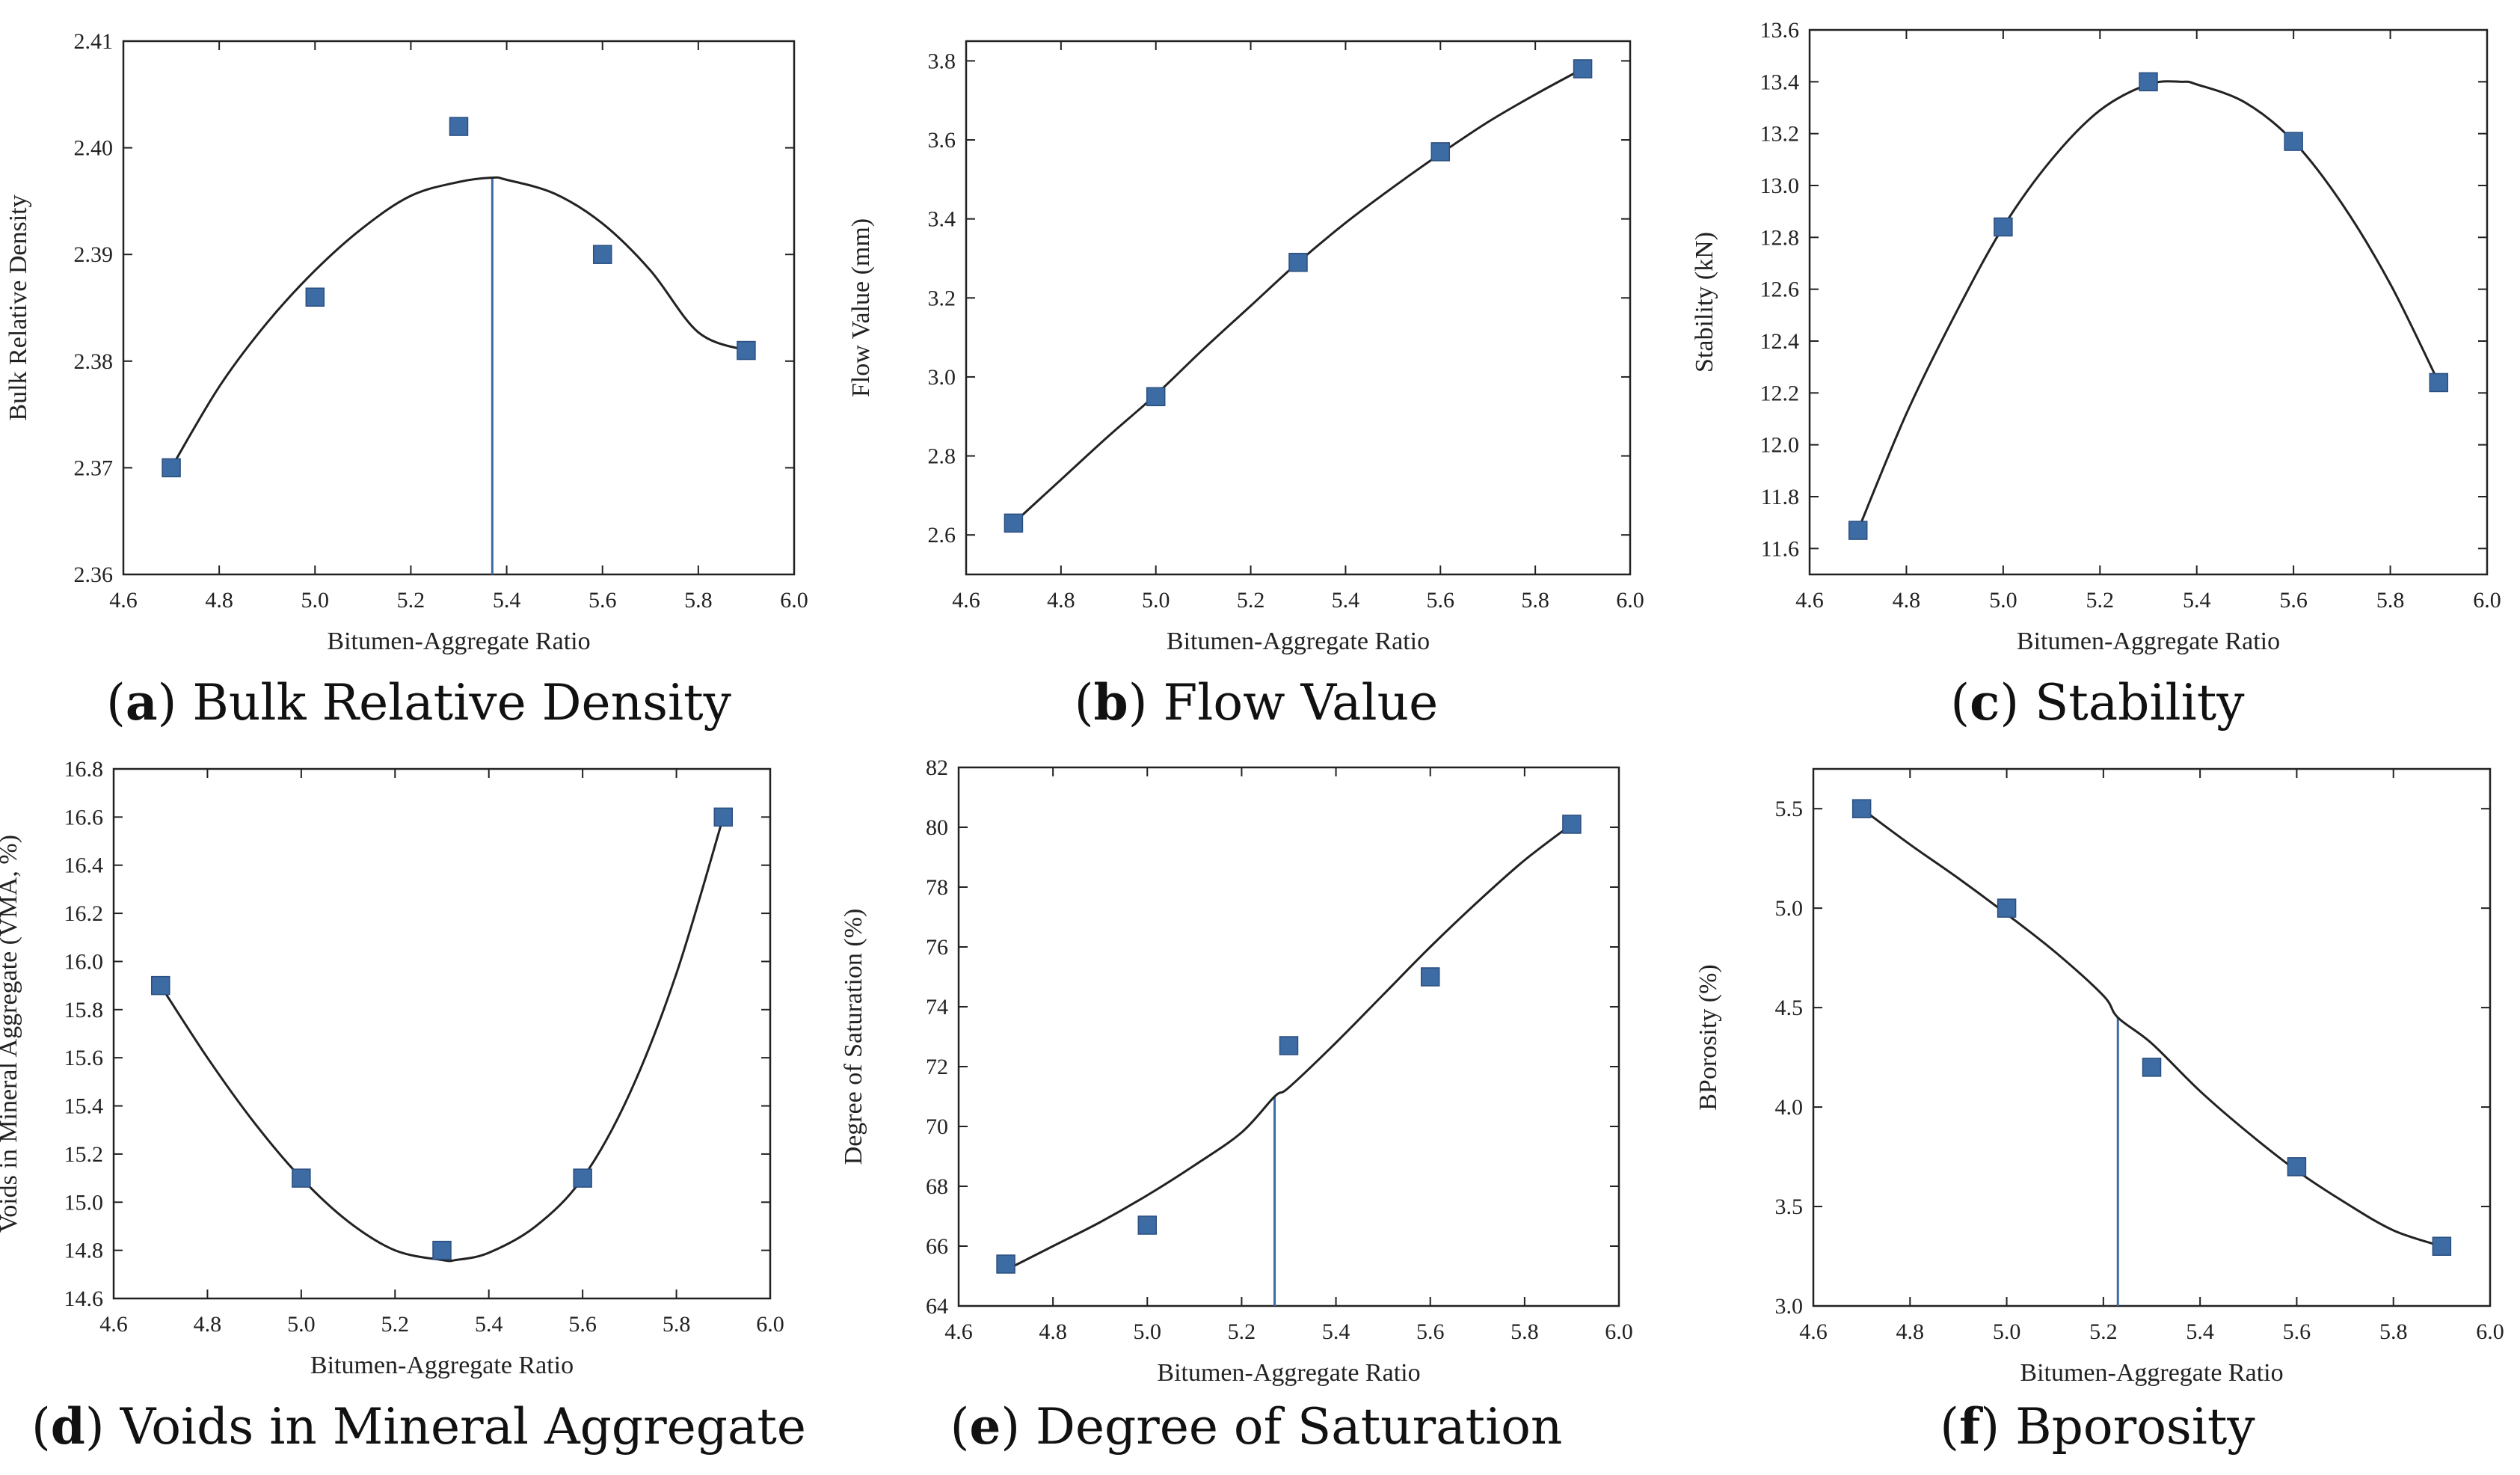  I want to click on y-axis-title: Voids in Mineral Aggregate (VMA, %), so click(11, 1034).